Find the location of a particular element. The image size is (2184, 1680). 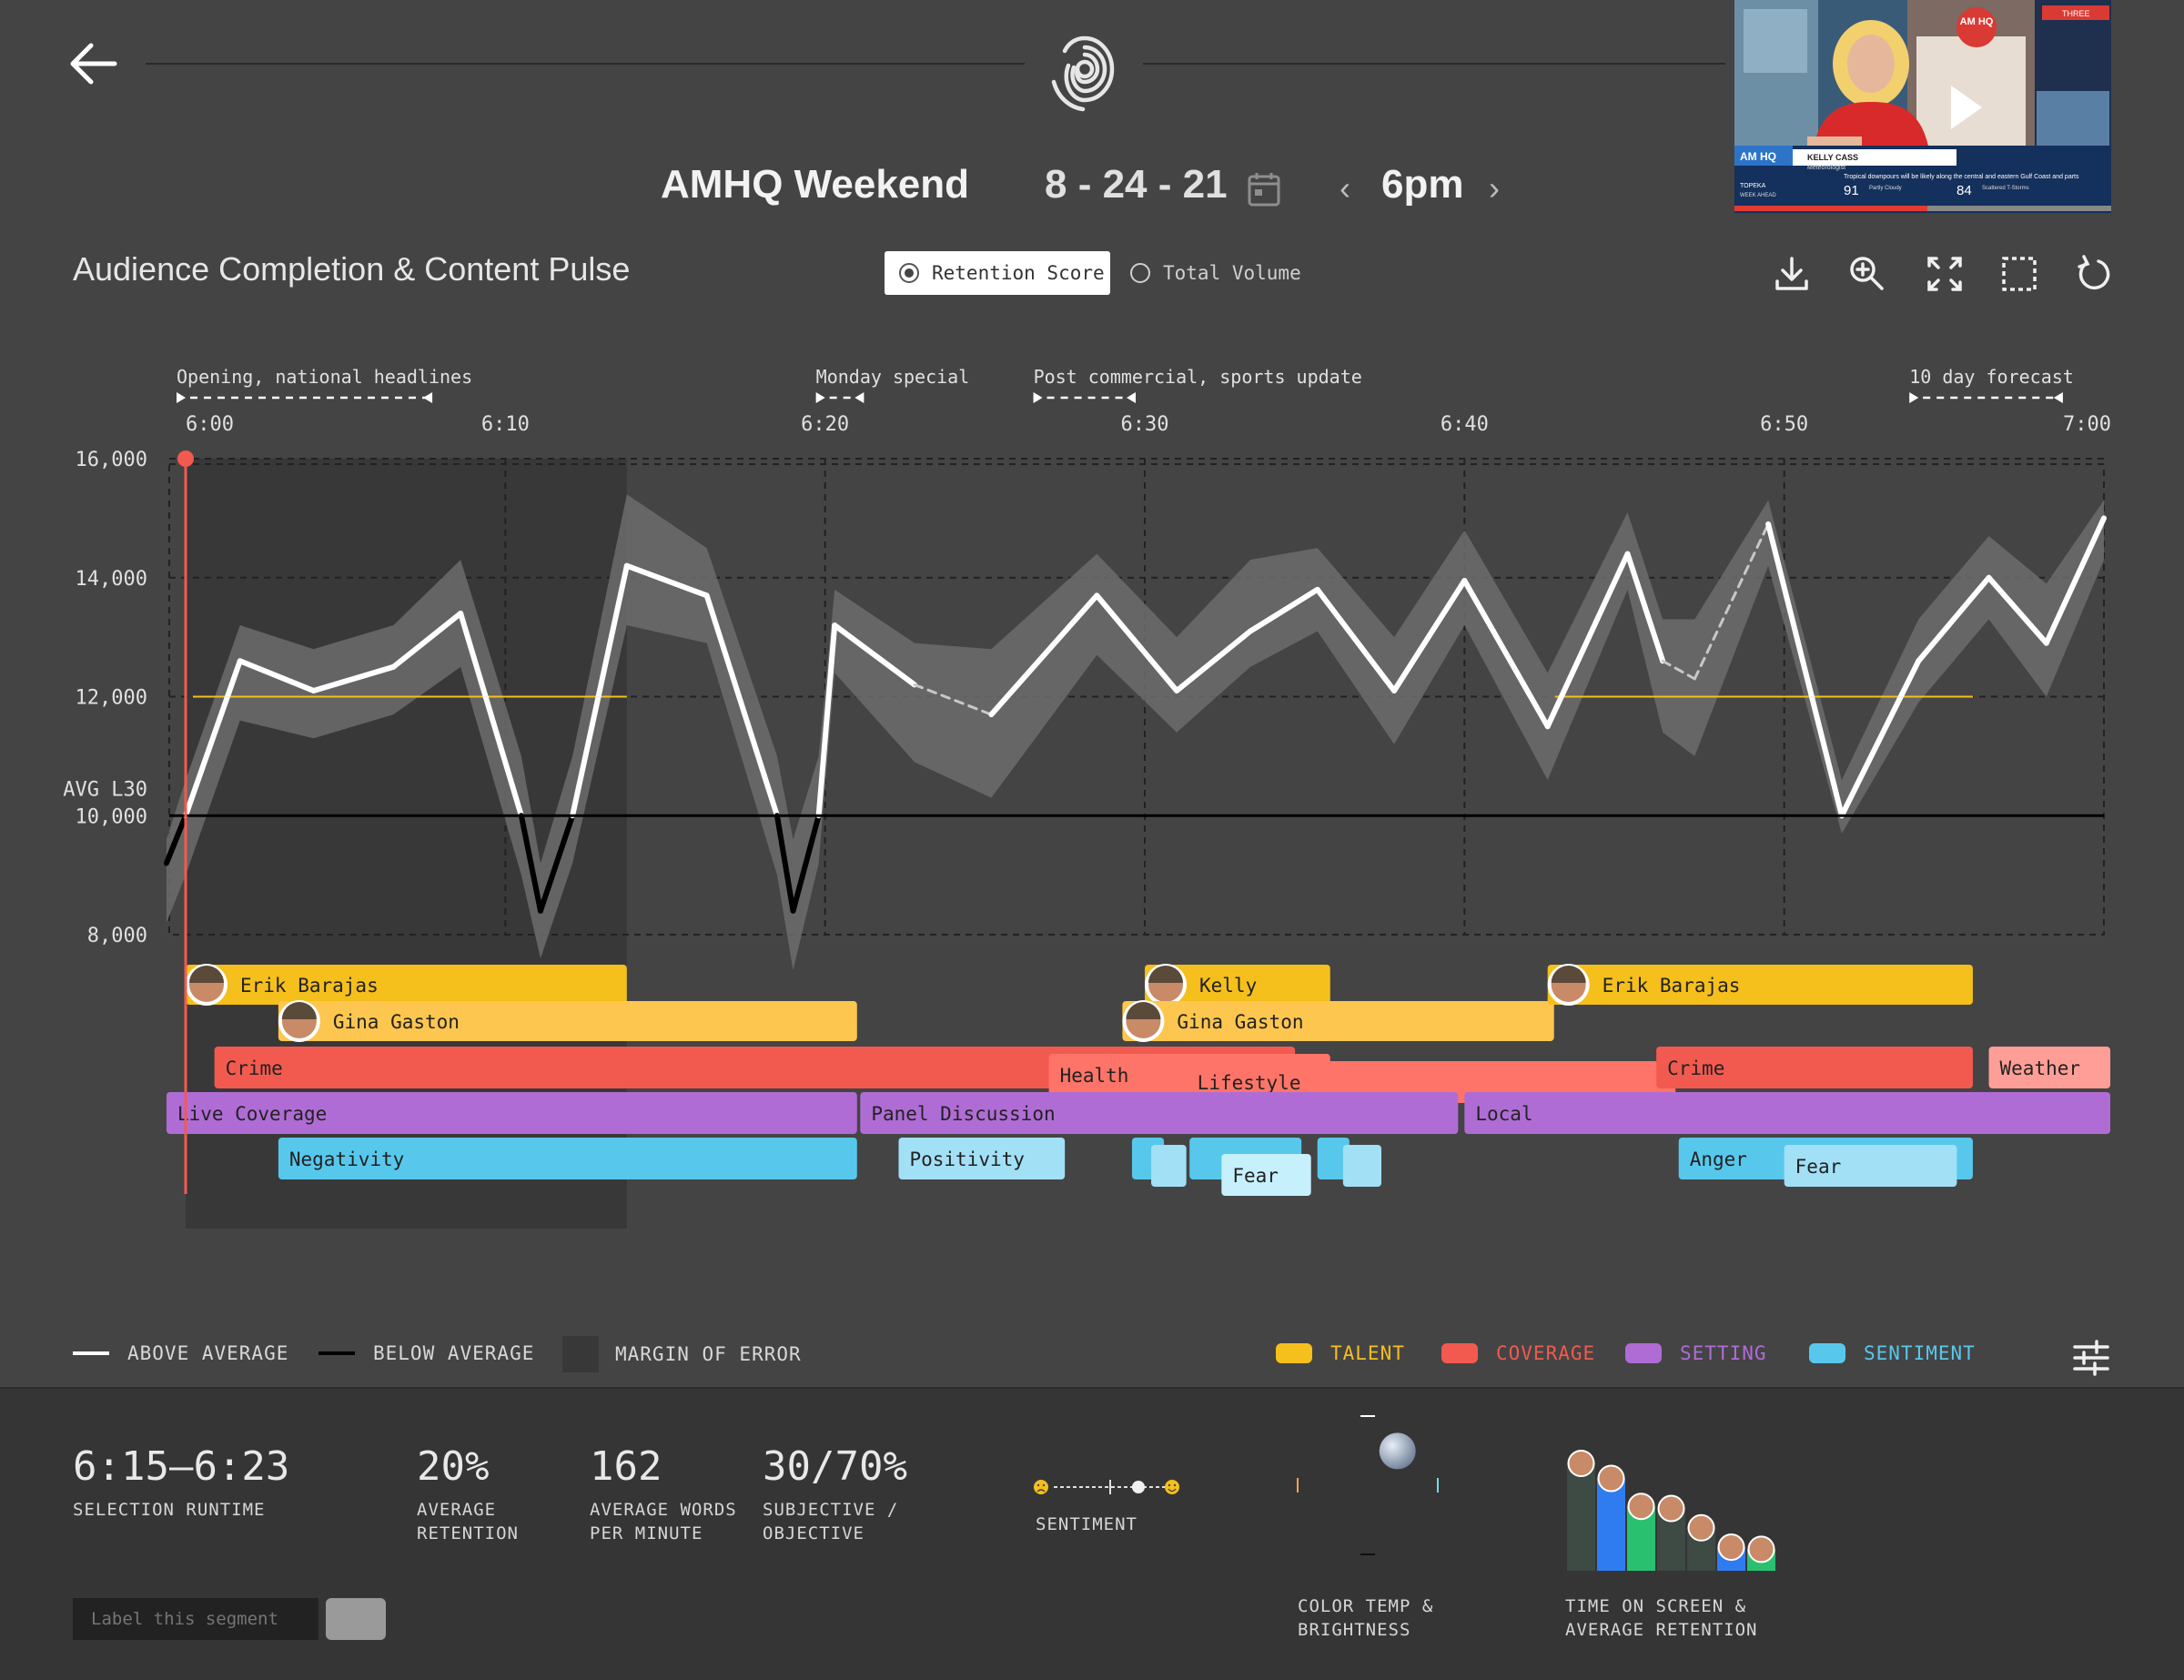

setting-track-local: Local is located at coordinates (1788, 1113).